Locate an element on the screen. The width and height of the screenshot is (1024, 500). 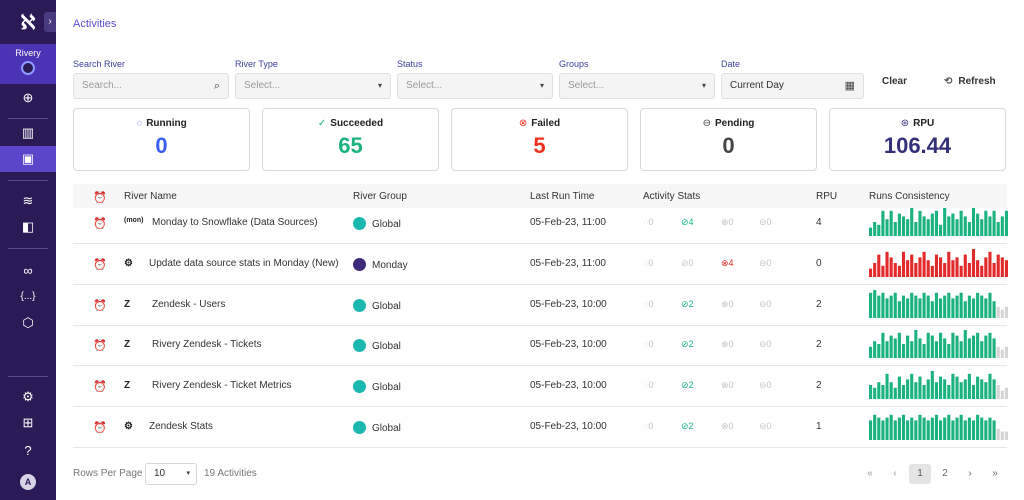
gift-icon: ⊞ is located at coordinates (28, 422).